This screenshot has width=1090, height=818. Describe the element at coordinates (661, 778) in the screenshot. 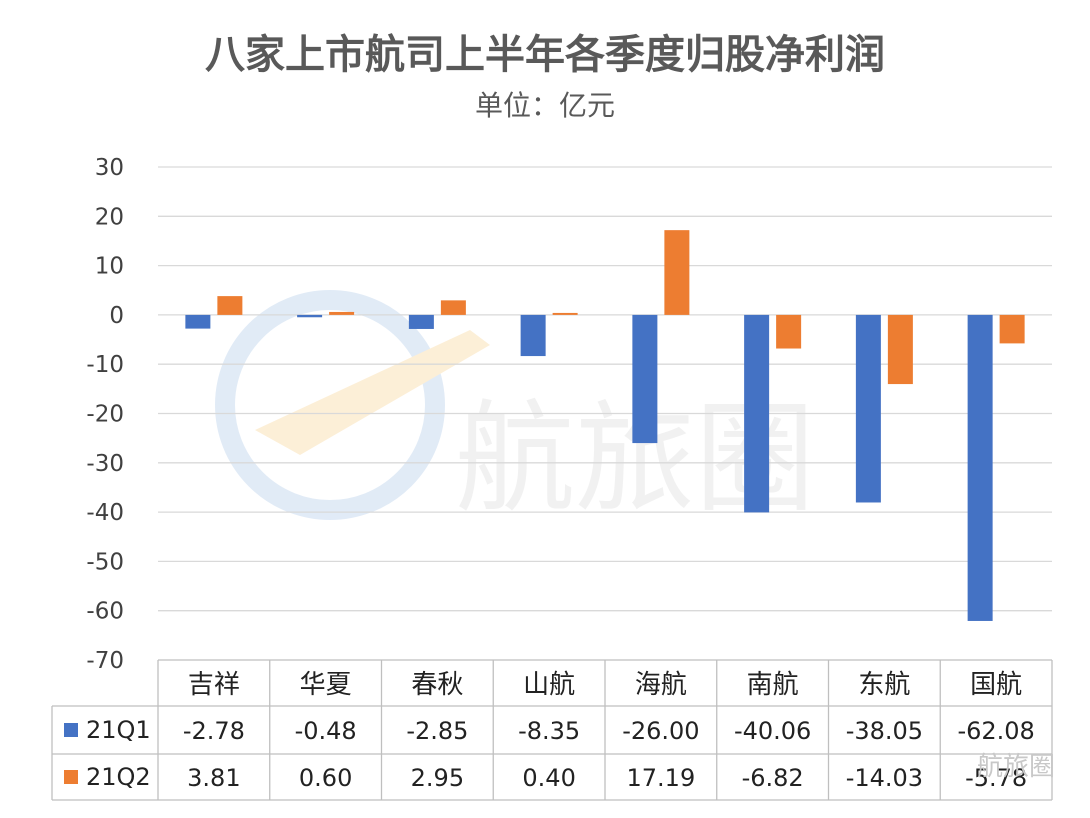

I see `table-value: 17.19` at that location.